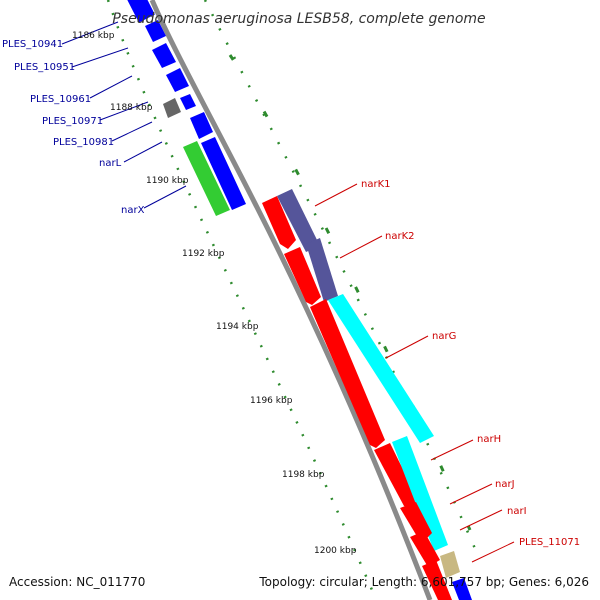  Describe the element at coordinates (223, 173) in the screenshot. I see `gene-narL` at that location.